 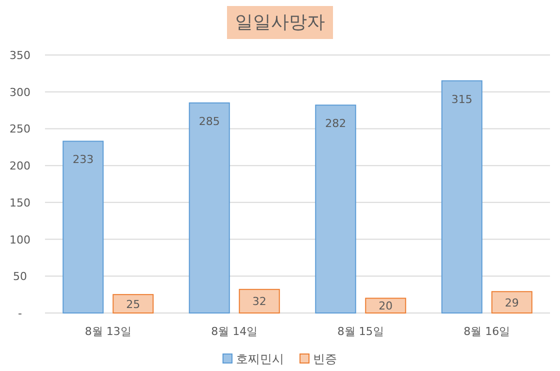 What do you see at coordinates (20, 313) in the screenshot?
I see `y-tick-label: -` at bounding box center [20, 313].